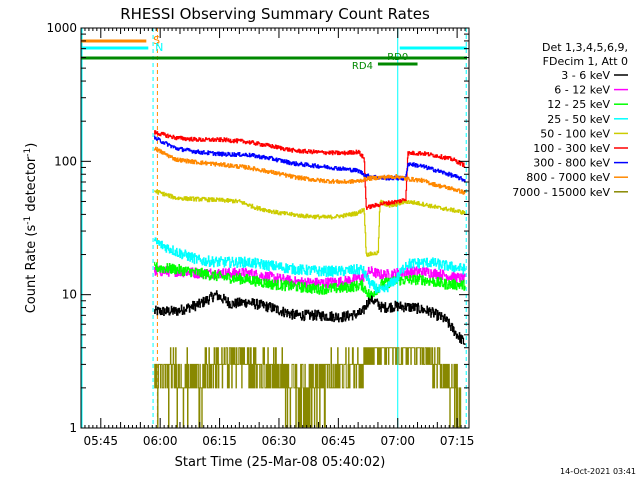 Image resolution: width=640 pixels, height=480 pixels. What do you see at coordinates (65, 161) in the screenshot?
I see `y-tick-label: 100` at bounding box center [65, 161].